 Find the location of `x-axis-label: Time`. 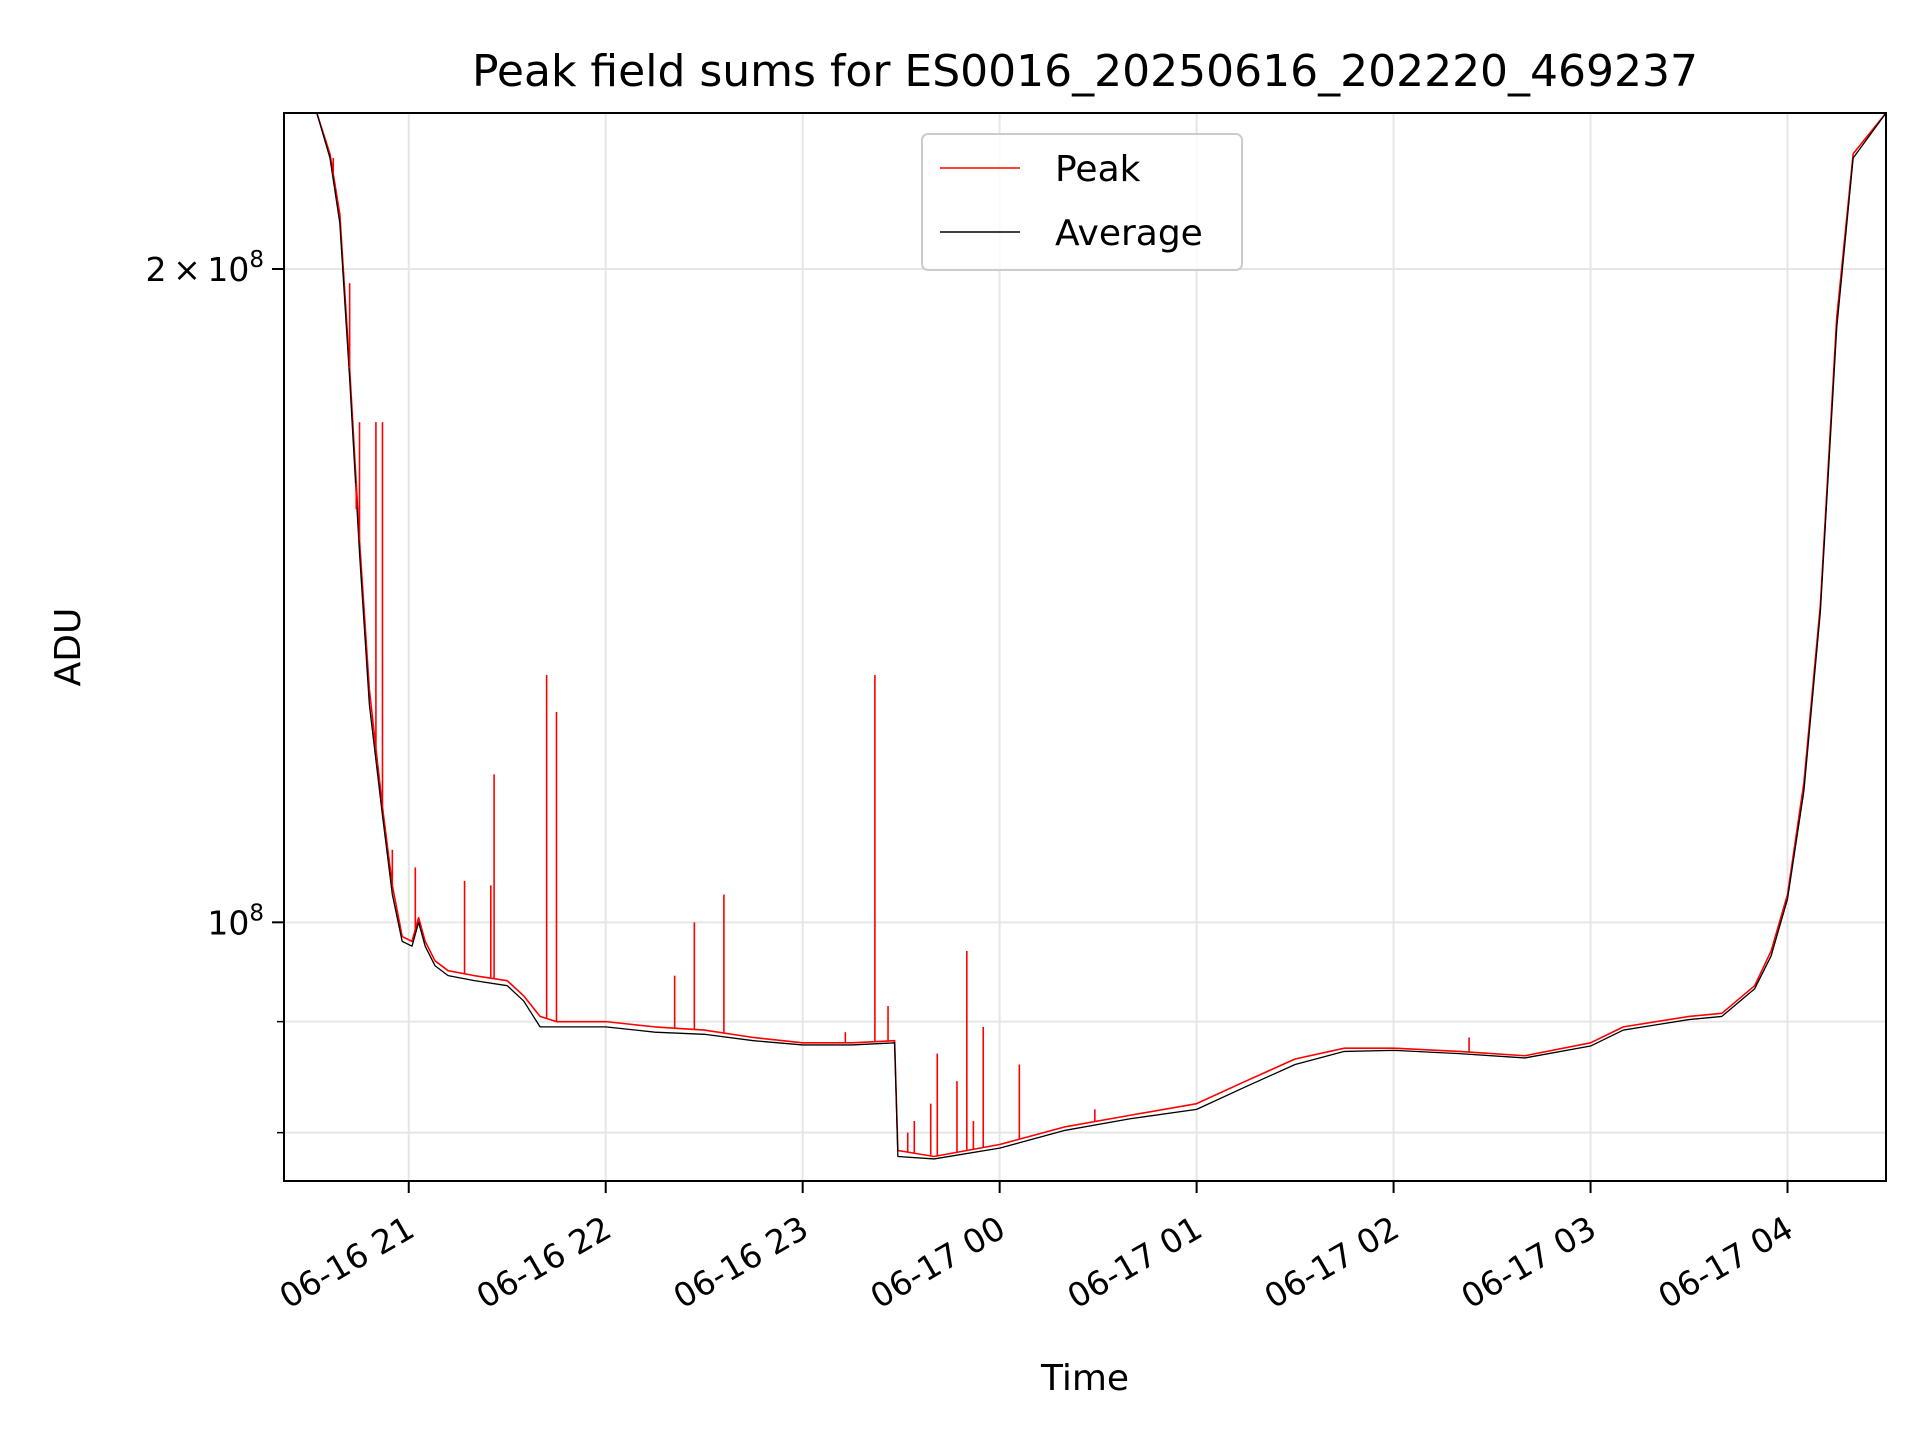

x-axis-label: Time is located at coordinates (1084, 1378).